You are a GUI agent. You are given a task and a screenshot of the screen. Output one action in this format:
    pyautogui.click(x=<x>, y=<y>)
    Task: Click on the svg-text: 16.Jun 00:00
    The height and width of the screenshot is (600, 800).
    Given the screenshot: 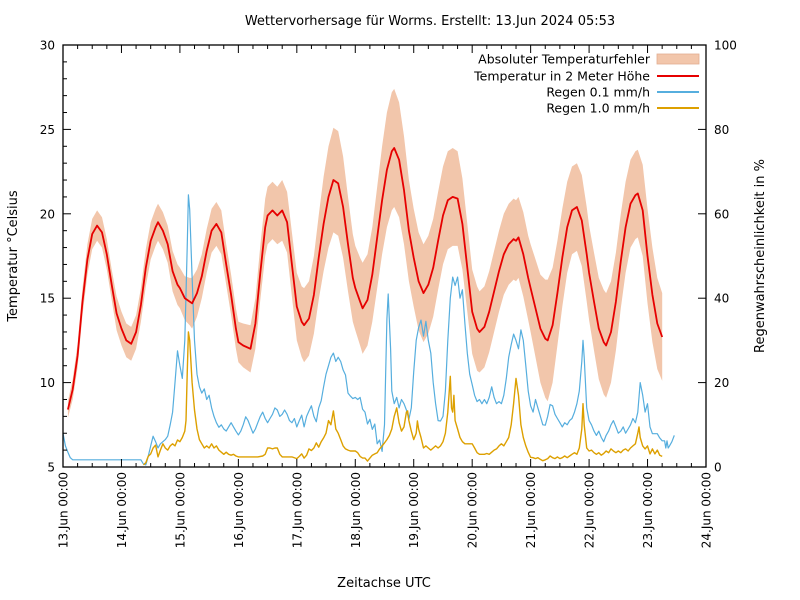 What is the action you would take?
    pyautogui.click(x=239, y=510)
    